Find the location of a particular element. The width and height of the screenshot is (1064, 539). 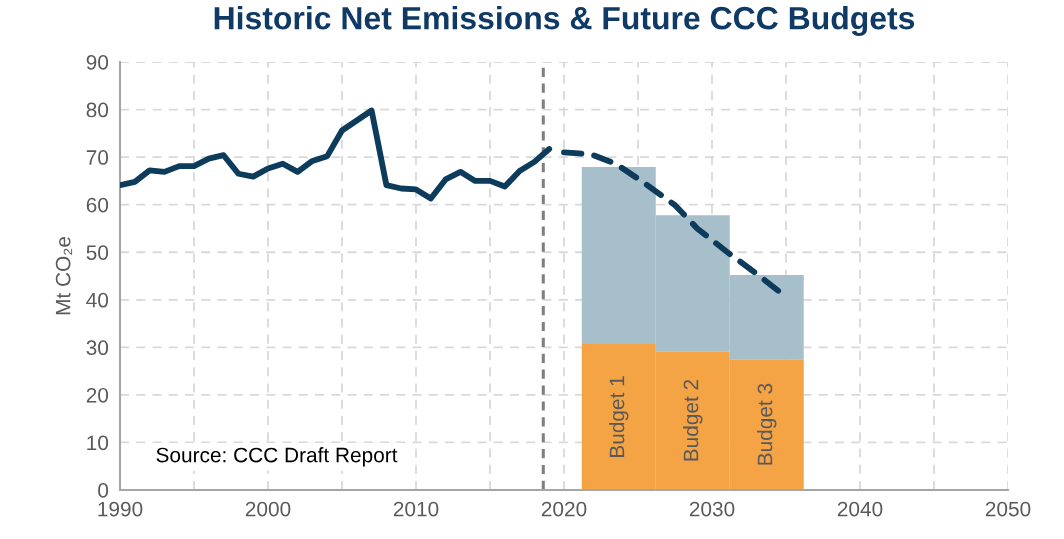

x-tick-label: 1990 is located at coordinates (120, 509).